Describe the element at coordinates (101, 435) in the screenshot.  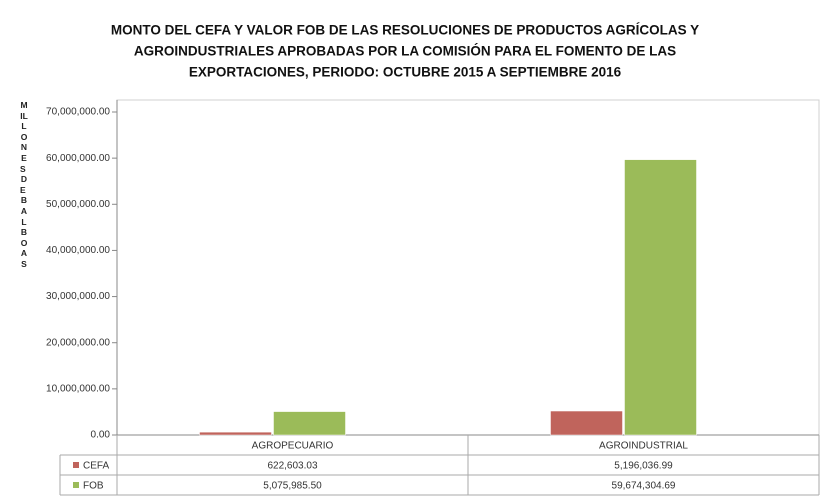
I see `y-tick-label: 0.00` at that location.